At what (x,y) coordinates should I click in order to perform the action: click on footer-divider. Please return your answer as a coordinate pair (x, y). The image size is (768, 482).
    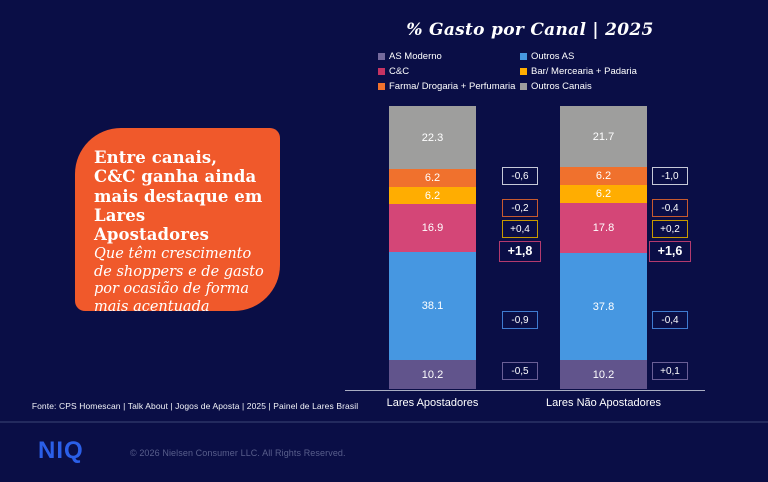
    Looking at the image, I should click on (384, 422).